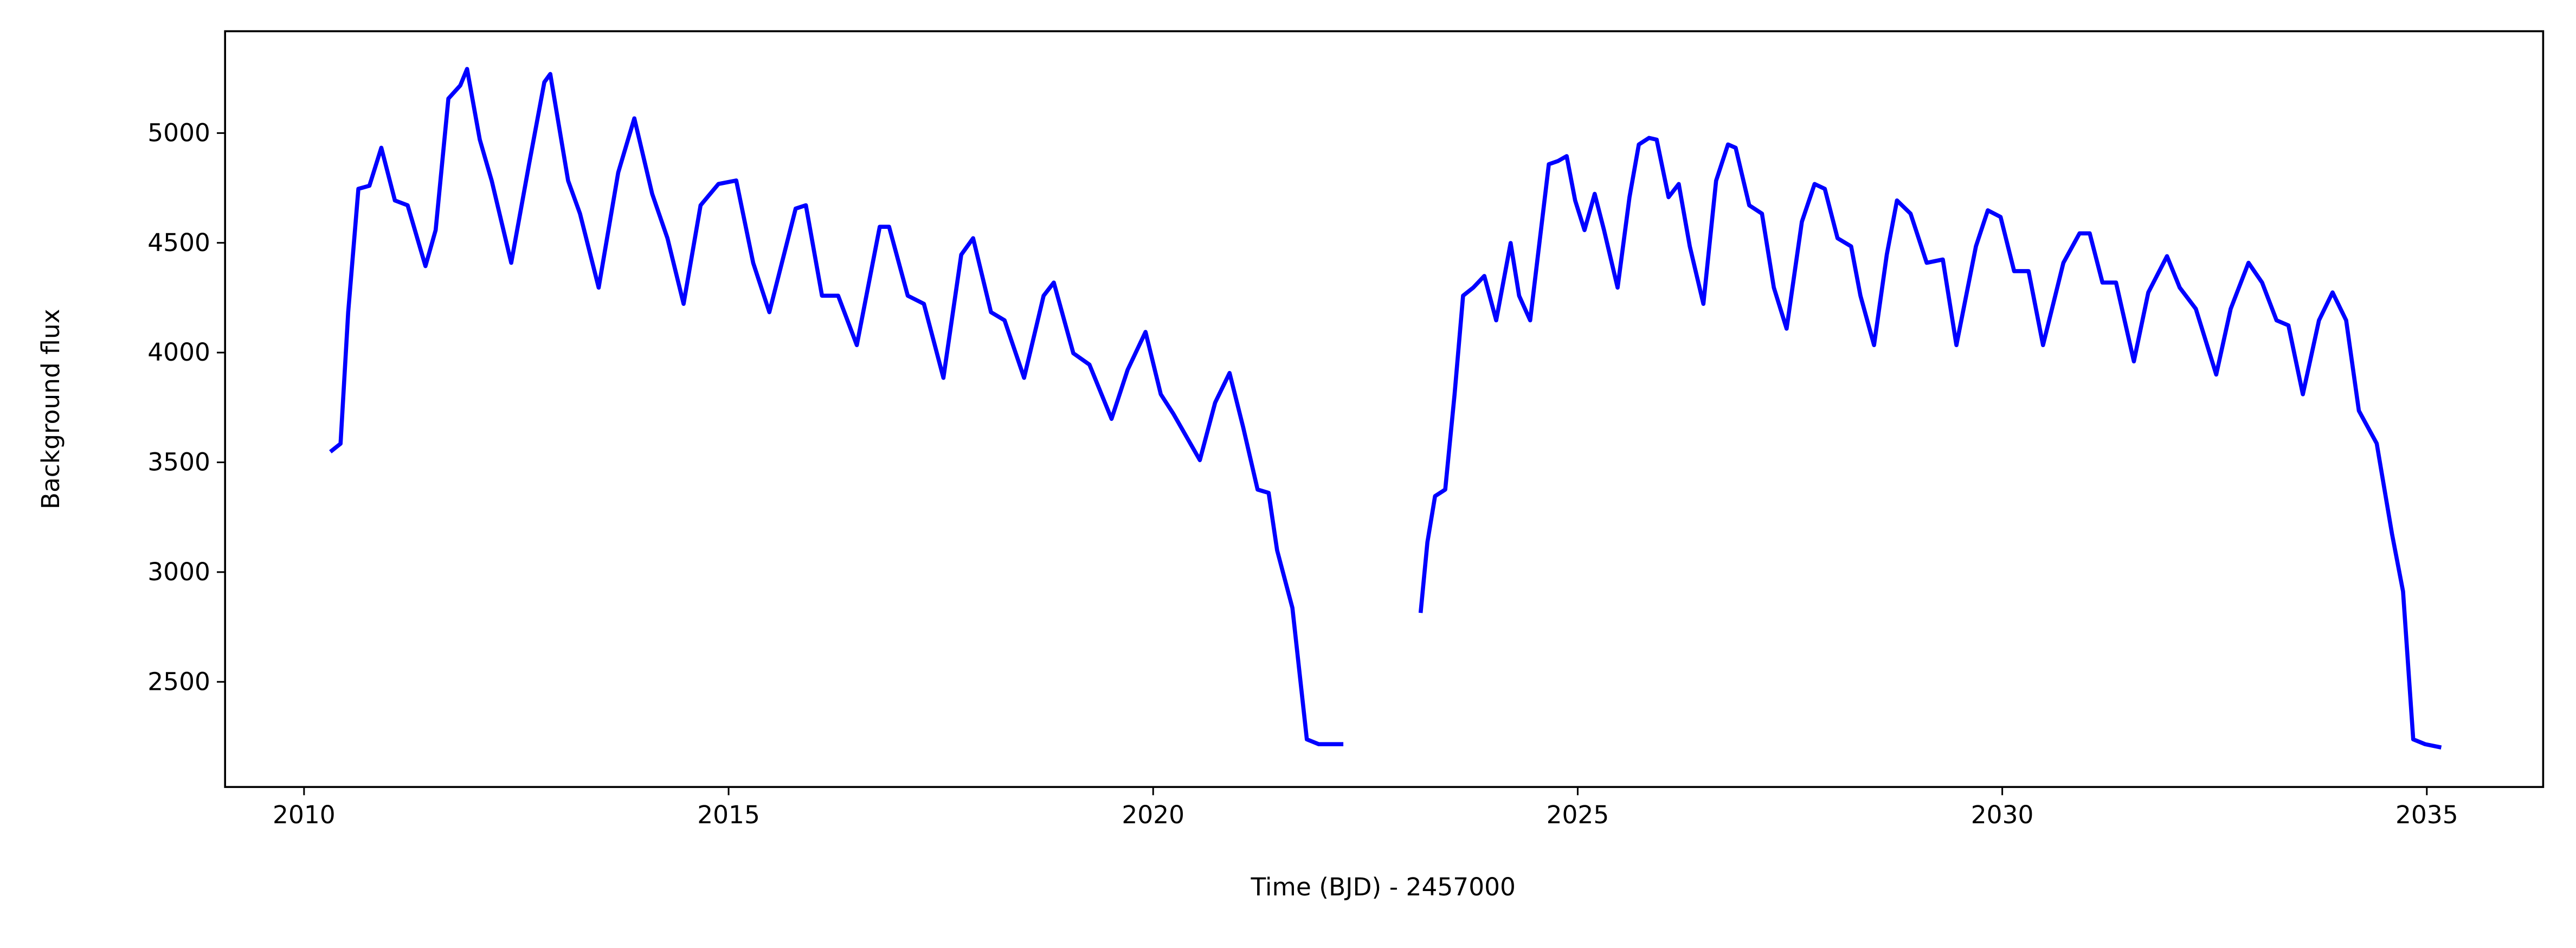 The height and width of the screenshot is (948, 2576). Describe the element at coordinates (1153, 814) in the screenshot. I see `x-tick-label: 2020` at that location.